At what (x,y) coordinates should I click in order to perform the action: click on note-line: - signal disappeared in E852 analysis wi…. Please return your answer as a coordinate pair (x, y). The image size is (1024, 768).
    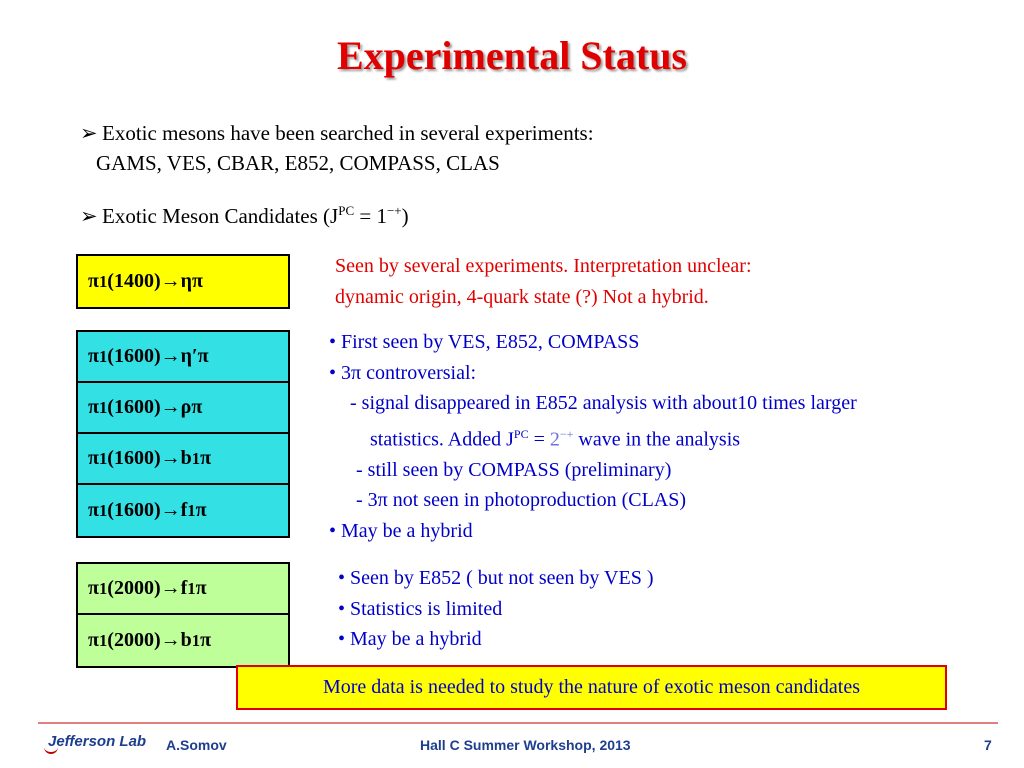
    Looking at the image, I should click on (603, 403).